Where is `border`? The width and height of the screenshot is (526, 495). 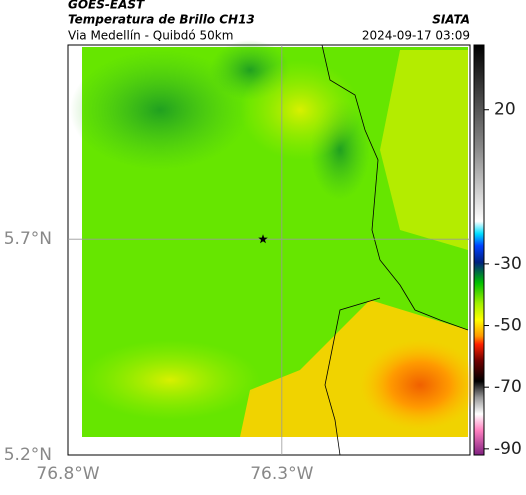
border is located at coordinates (352, 376).